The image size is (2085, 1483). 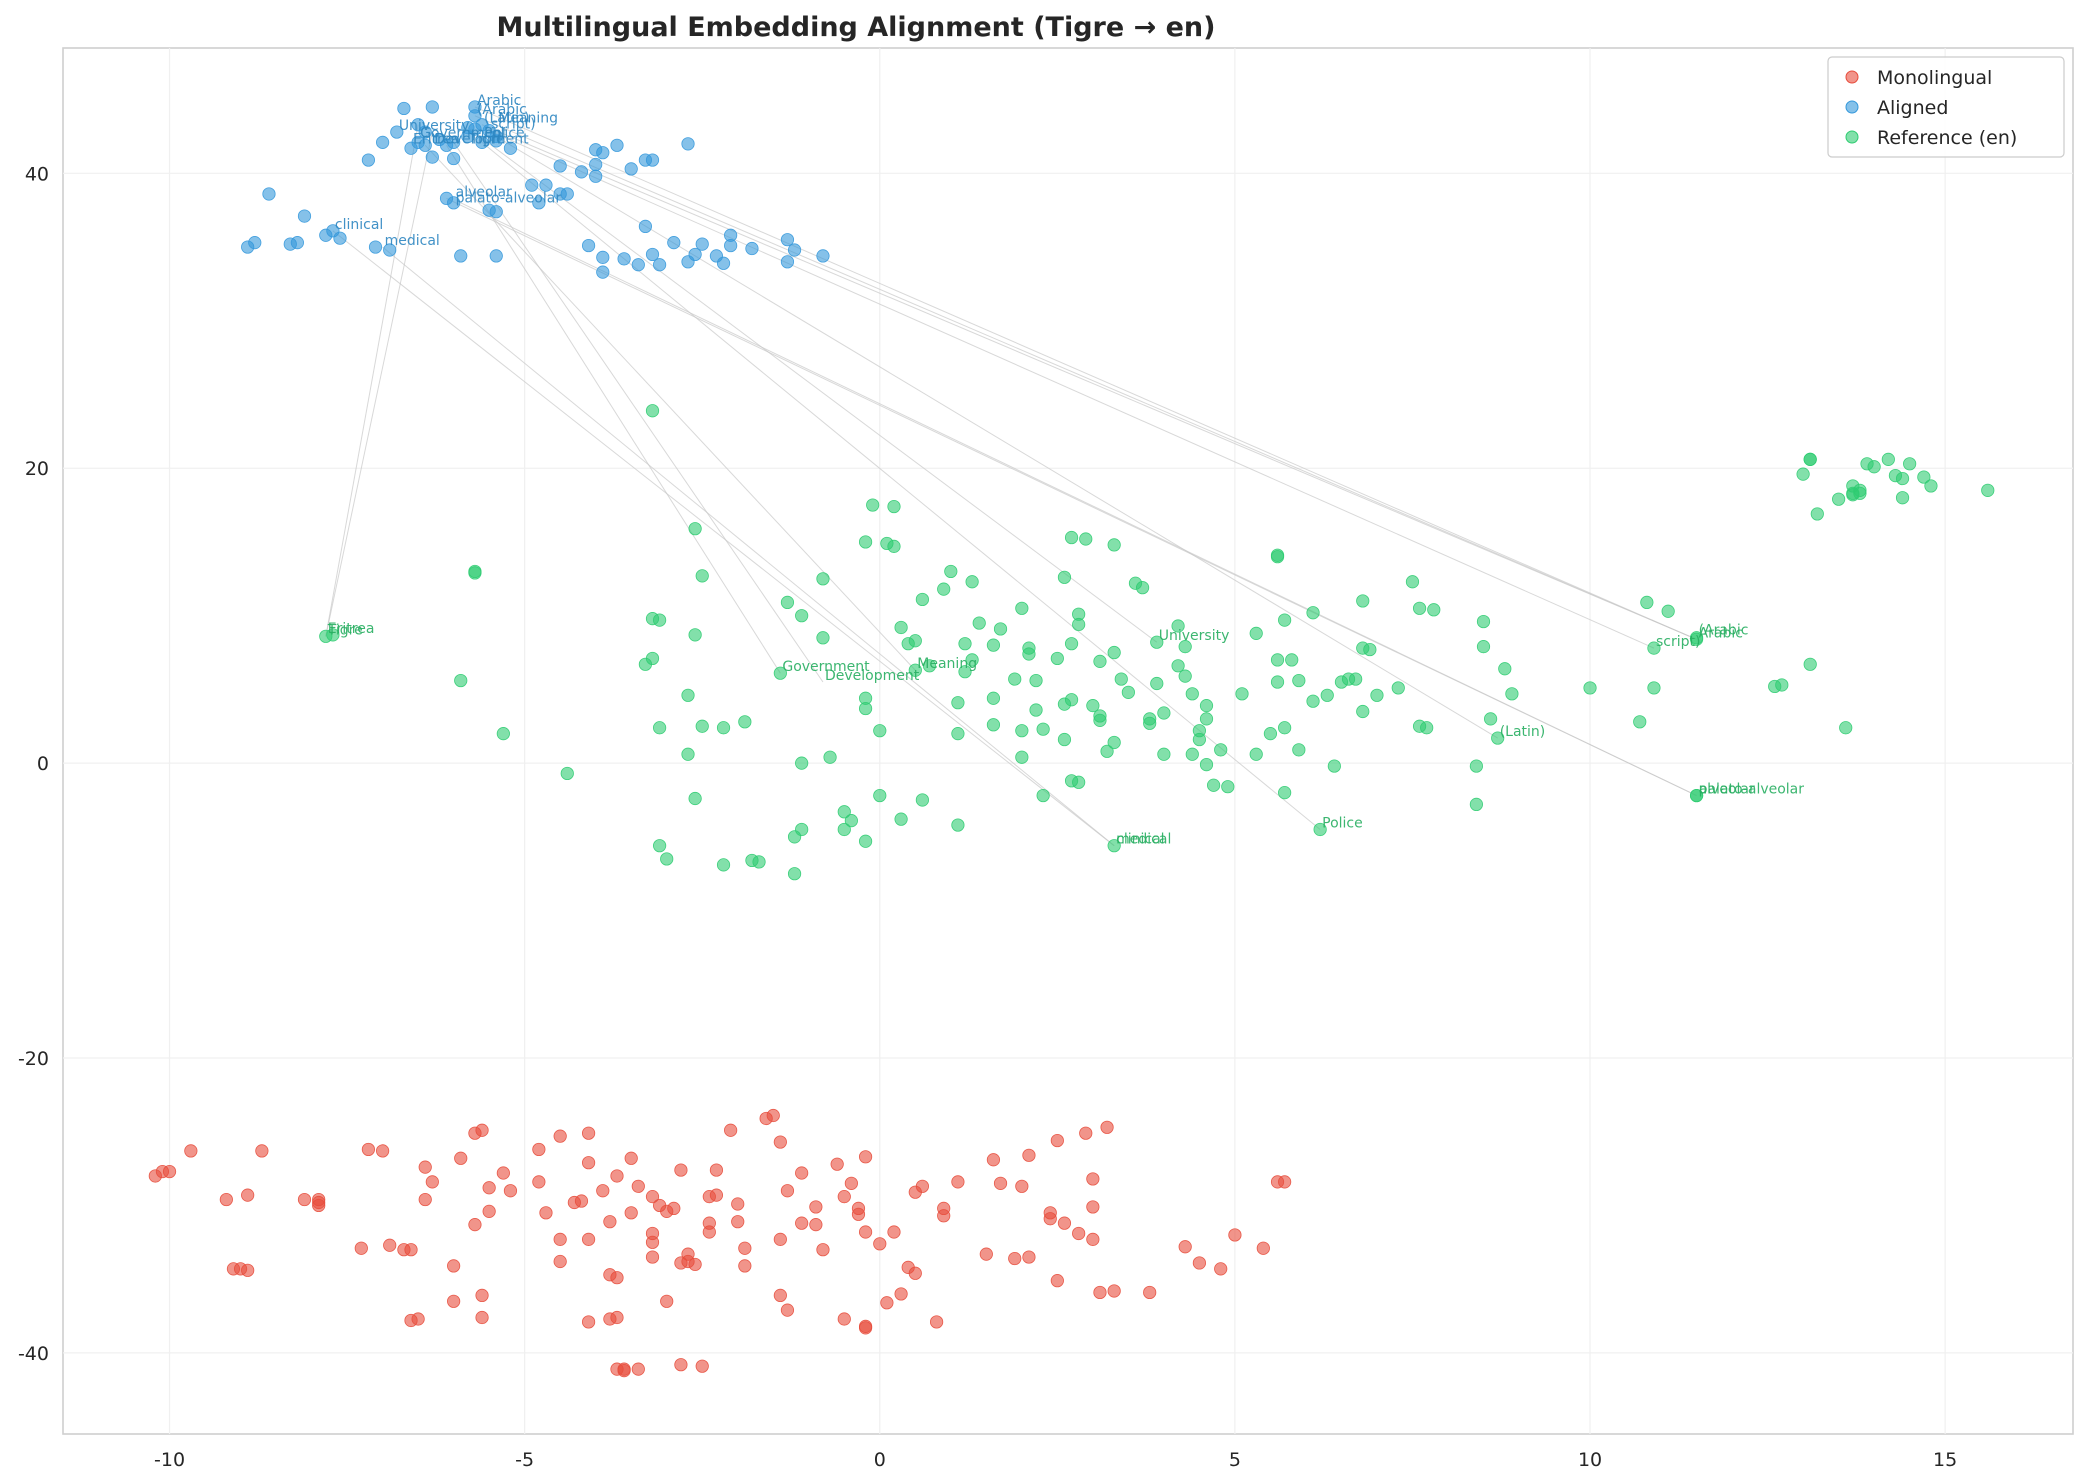 I want to click on reference-label: University, so click(x=1194, y=636).